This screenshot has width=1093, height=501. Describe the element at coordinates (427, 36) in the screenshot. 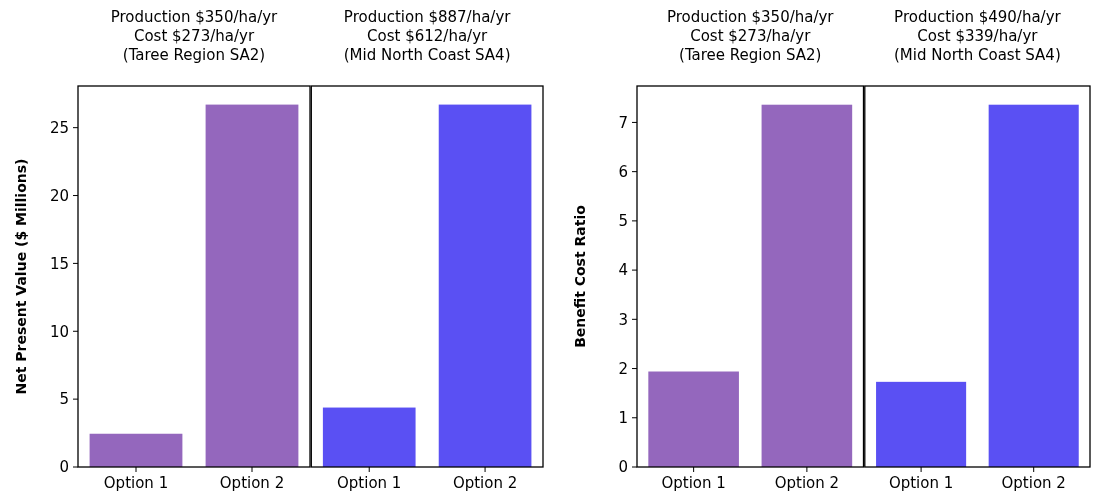

I see `chart-title: Production $887/ha/yr Cost $612/ha/yr (Mid North Coast SA4)` at that location.